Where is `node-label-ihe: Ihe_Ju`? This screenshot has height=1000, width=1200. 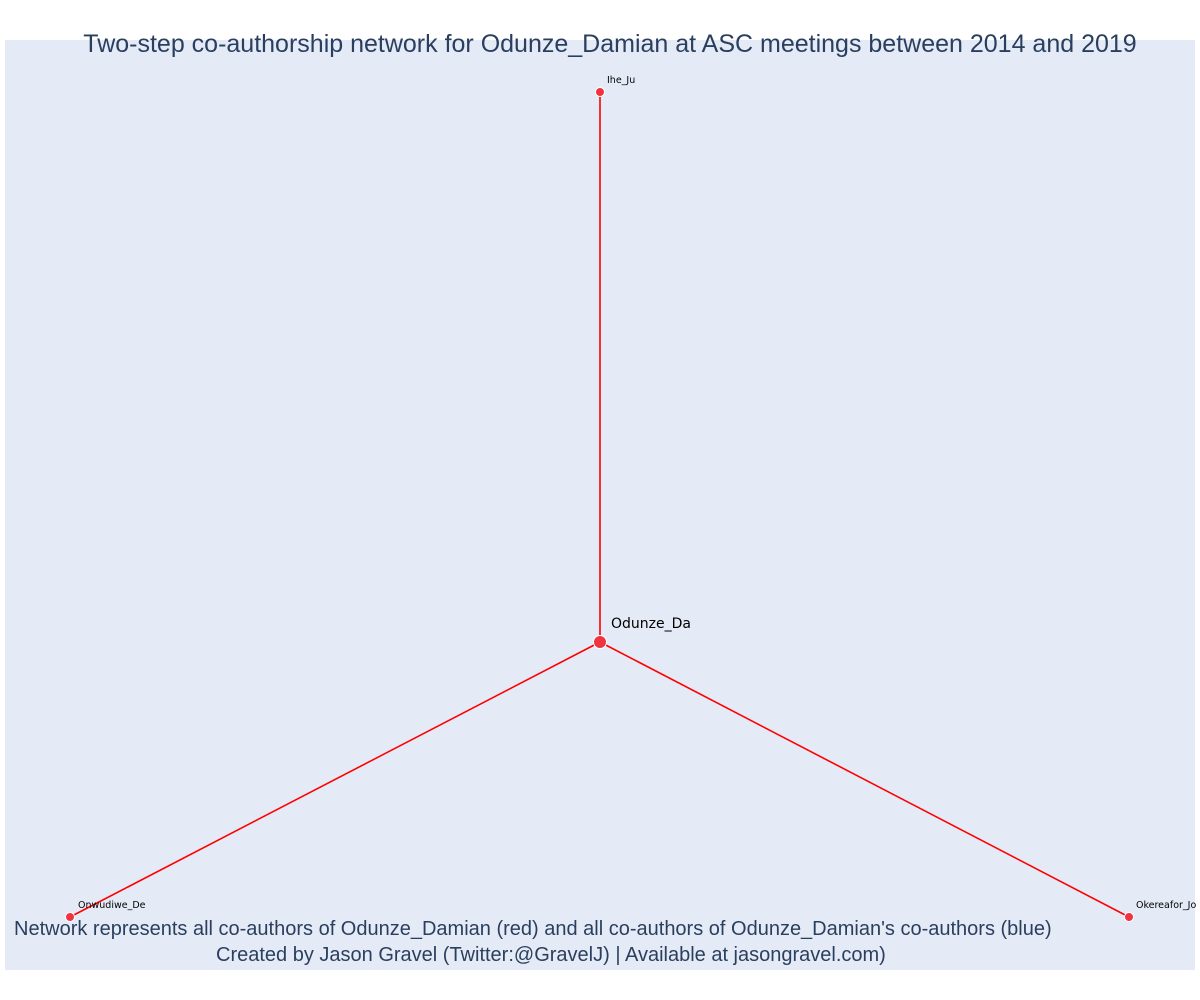 node-label-ihe: Ihe_Ju is located at coordinates (621, 80).